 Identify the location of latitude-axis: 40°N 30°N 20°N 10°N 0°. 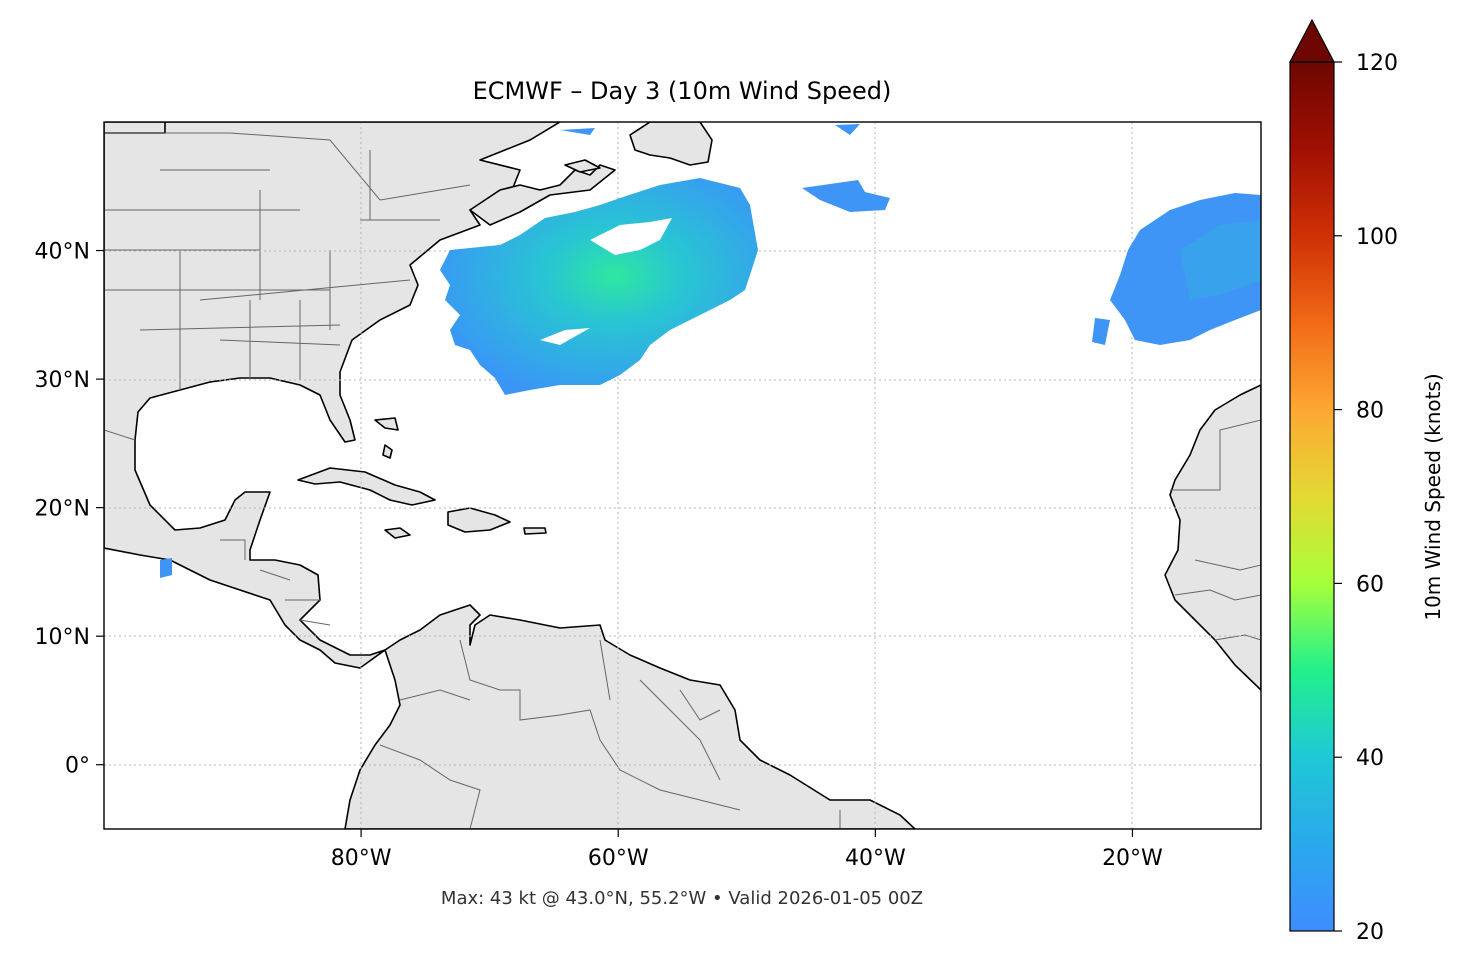
(69, 509).